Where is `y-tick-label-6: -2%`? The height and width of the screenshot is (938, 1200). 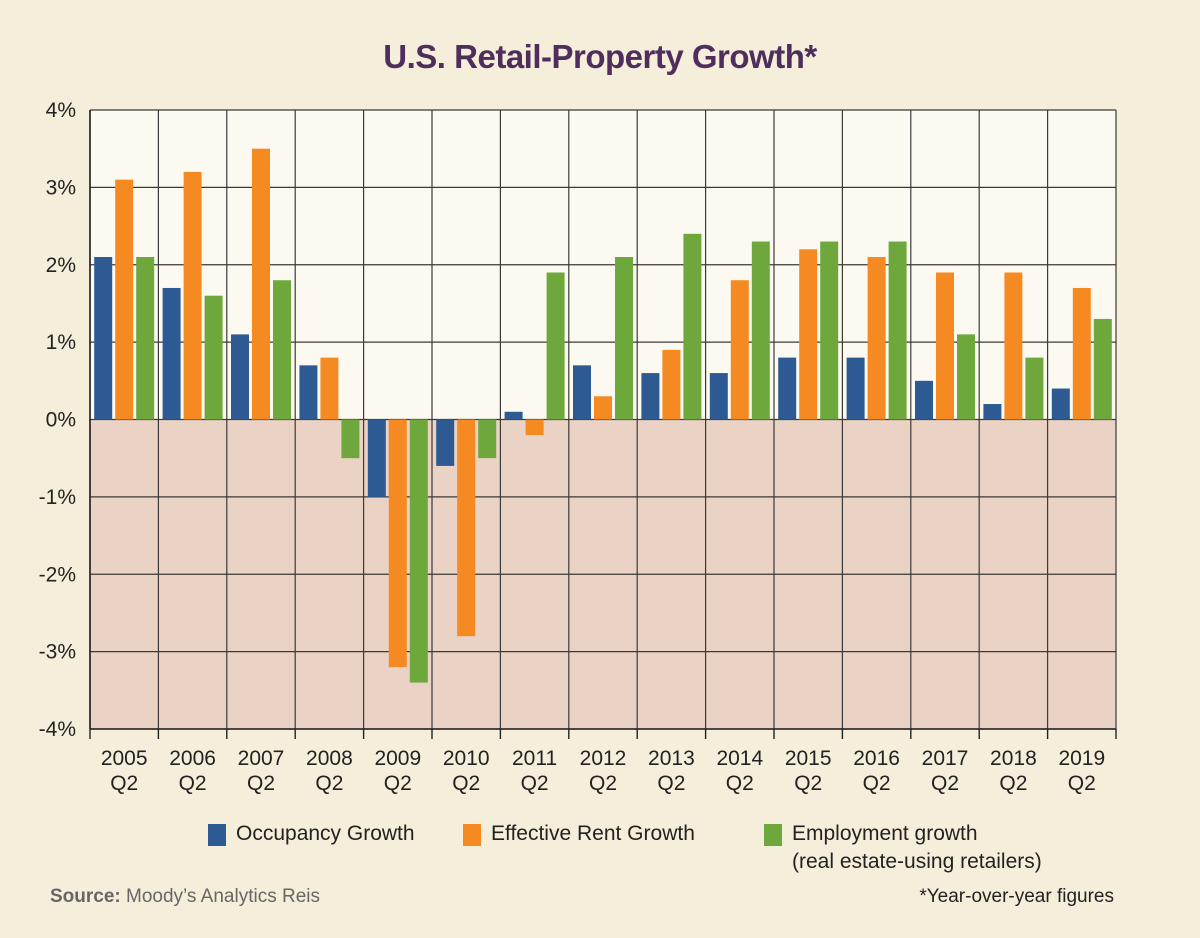
y-tick-label-6: -2% is located at coordinates (57, 574).